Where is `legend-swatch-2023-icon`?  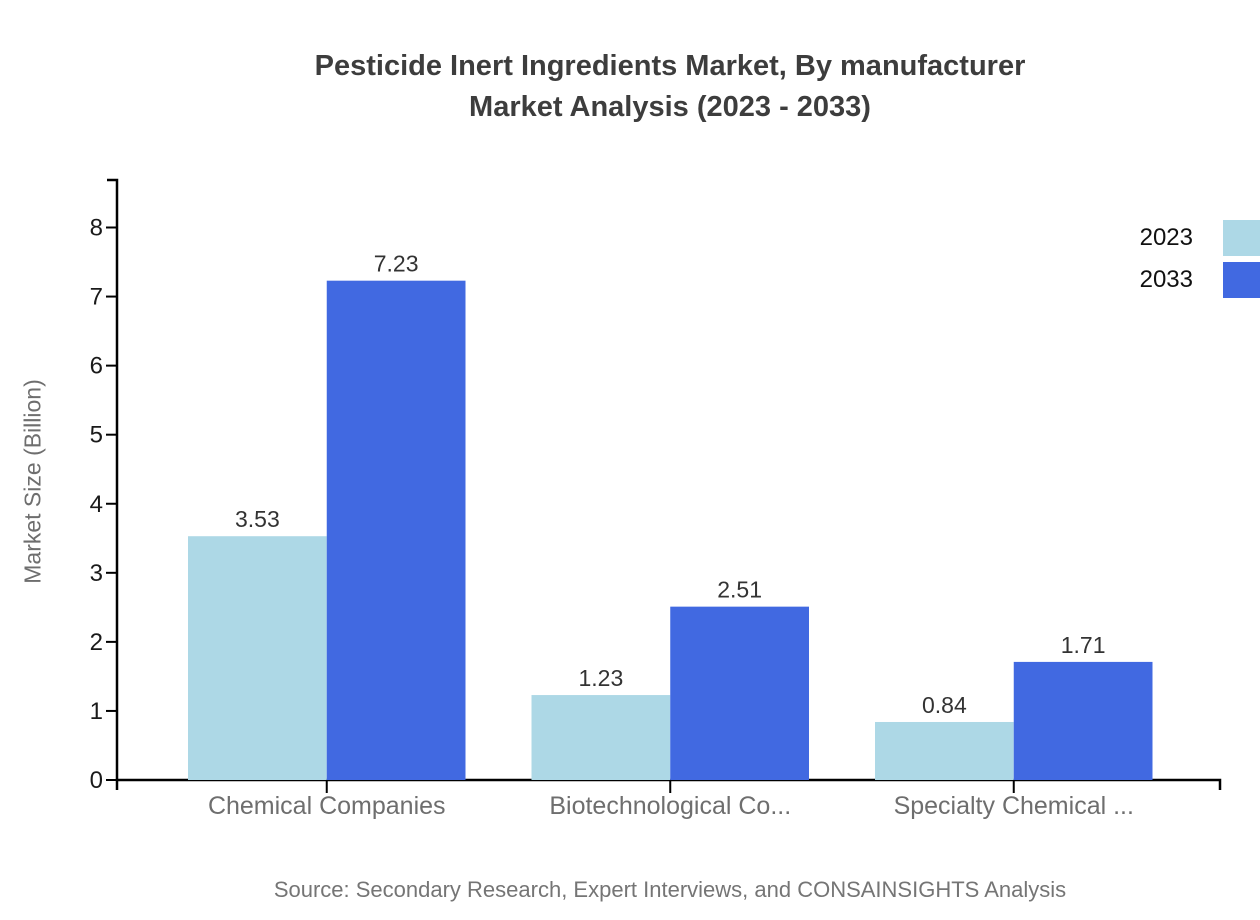 legend-swatch-2023-icon is located at coordinates (1241, 238).